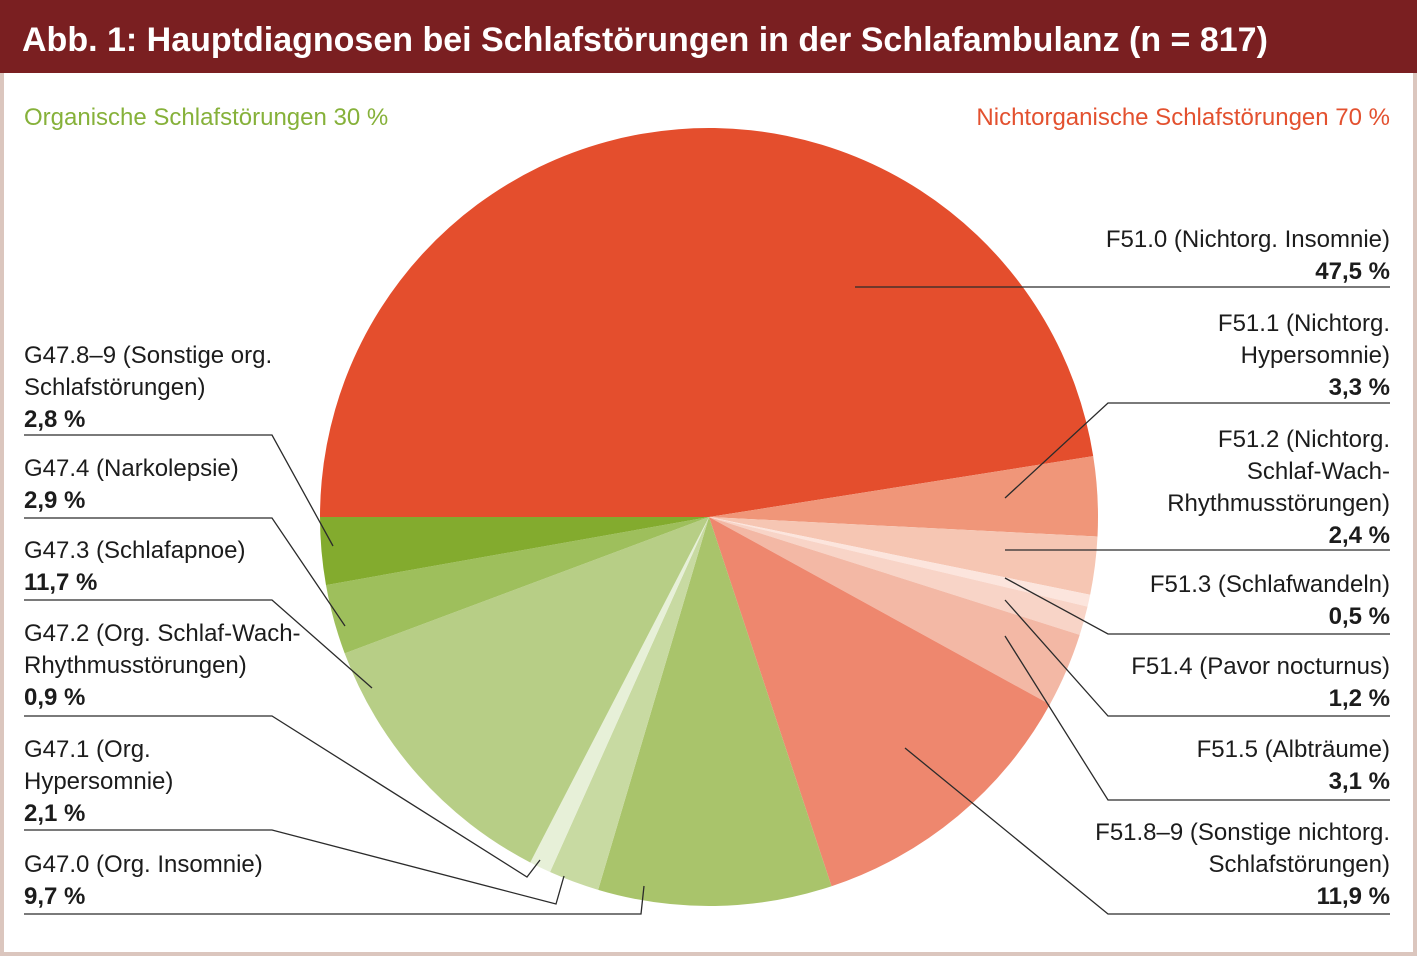  I want to click on slice-label-text: F51.3 (Schlafwandeln), so click(1269, 584).